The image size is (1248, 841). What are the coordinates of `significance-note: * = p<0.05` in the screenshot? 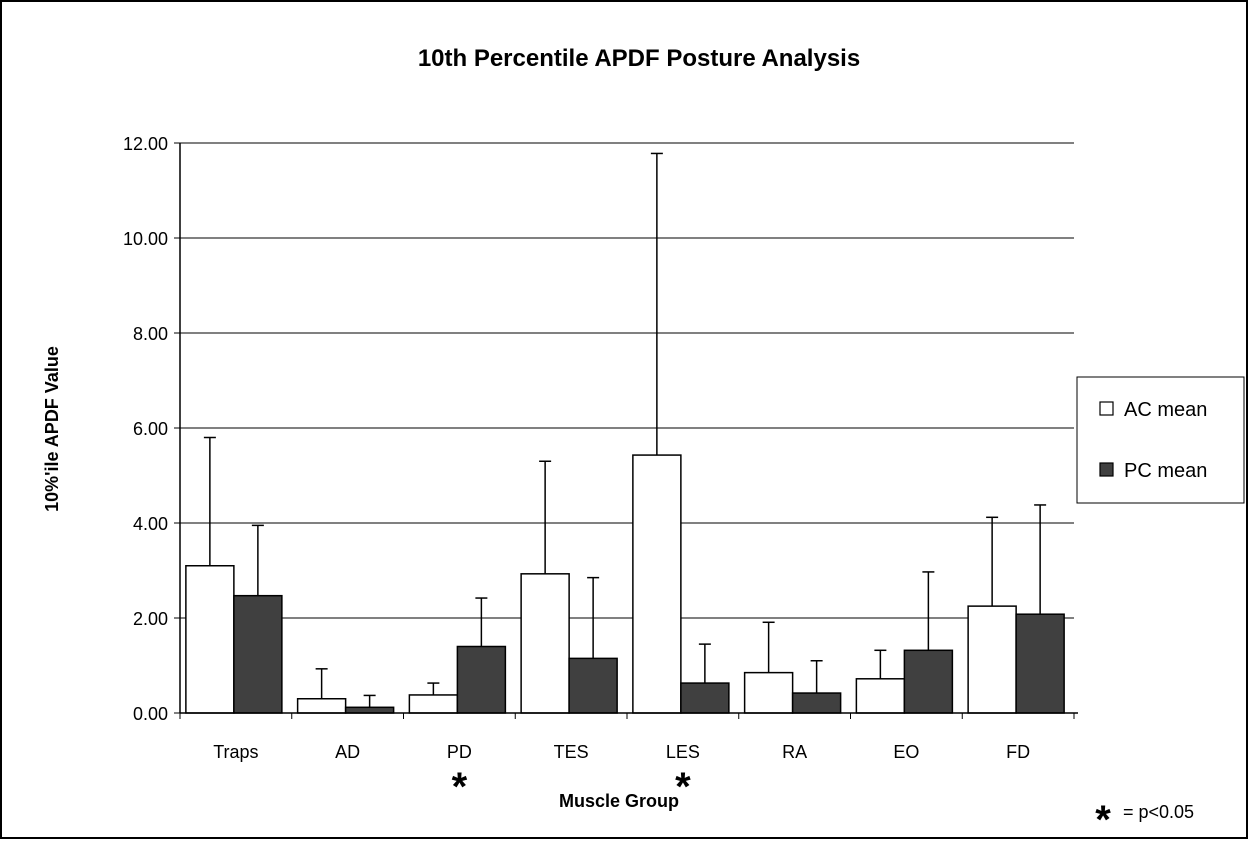 It's located at (1144, 819).